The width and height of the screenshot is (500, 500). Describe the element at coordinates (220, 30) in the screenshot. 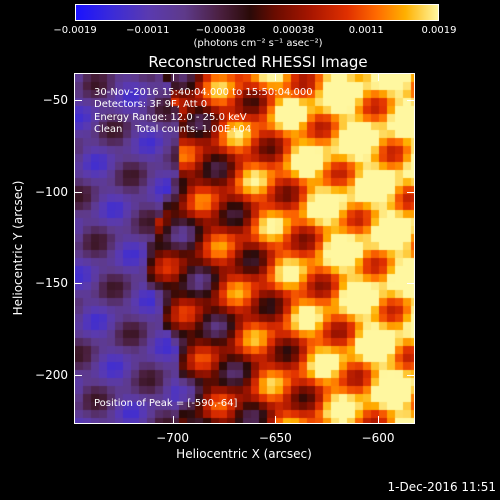

I see `colorbar-tick-label: −0.00038` at that location.